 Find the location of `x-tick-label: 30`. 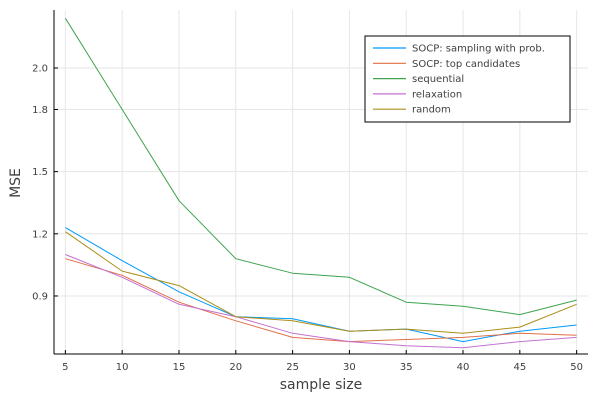

x-tick-label: 30 is located at coordinates (349, 367).